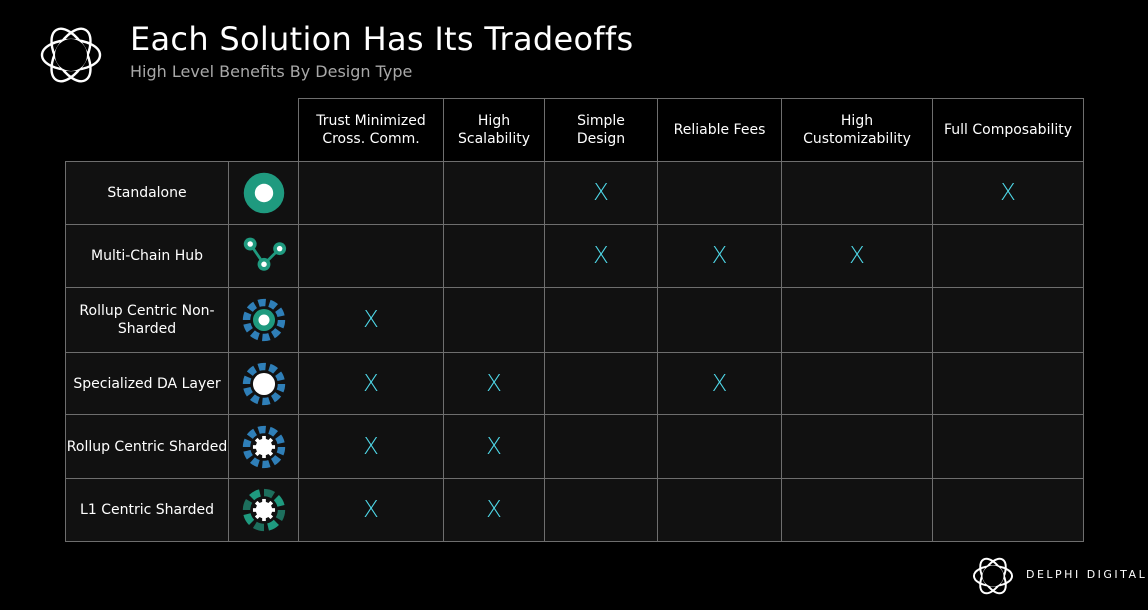 The width and height of the screenshot is (1148, 610). I want to click on column-header: Reliable Fees, so click(719, 130).